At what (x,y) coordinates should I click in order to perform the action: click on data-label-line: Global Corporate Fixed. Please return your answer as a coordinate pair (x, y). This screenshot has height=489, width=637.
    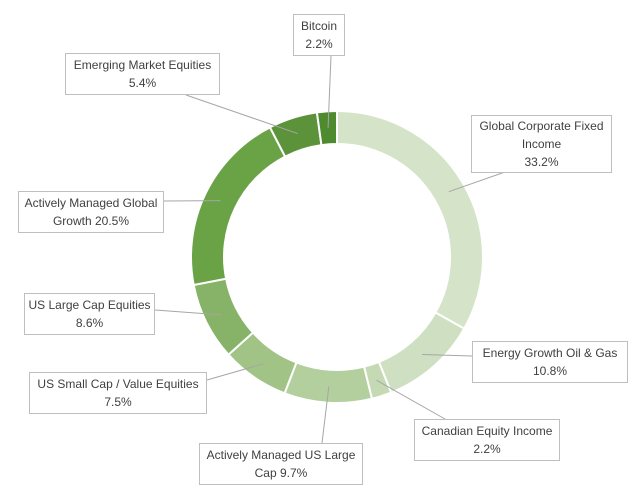
    Looking at the image, I should click on (541, 126).